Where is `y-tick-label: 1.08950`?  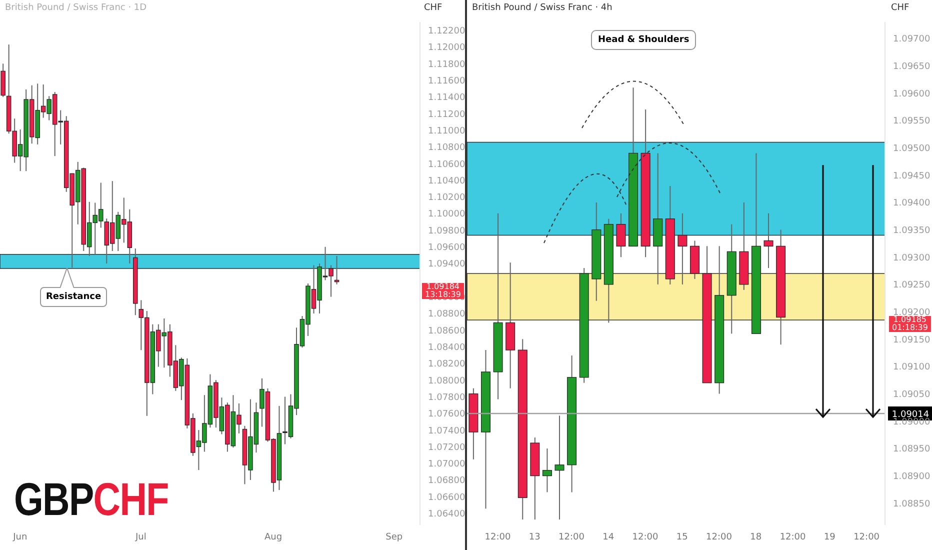 y-tick-label: 1.08950 is located at coordinates (911, 449).